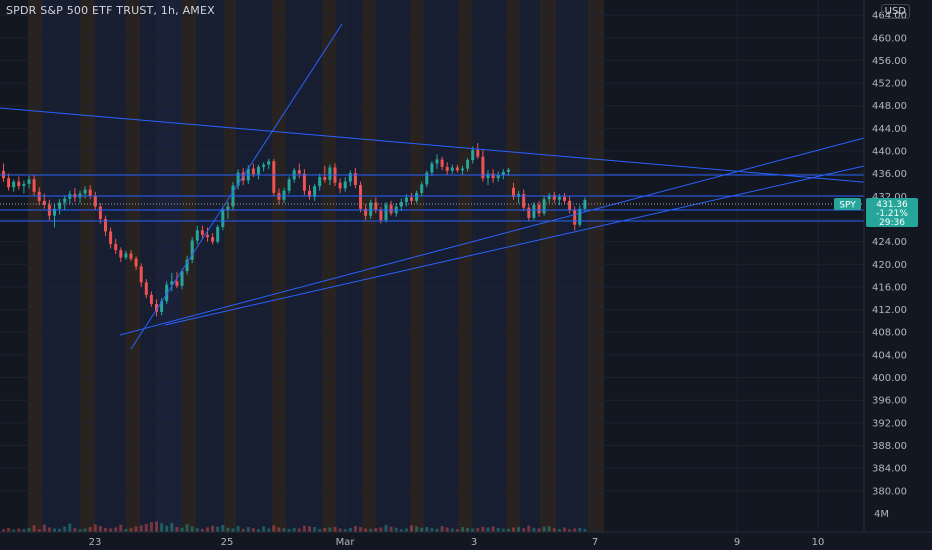  Describe the element at coordinates (889, 265) in the screenshot. I see `price-tick-label: 420.00` at that location.